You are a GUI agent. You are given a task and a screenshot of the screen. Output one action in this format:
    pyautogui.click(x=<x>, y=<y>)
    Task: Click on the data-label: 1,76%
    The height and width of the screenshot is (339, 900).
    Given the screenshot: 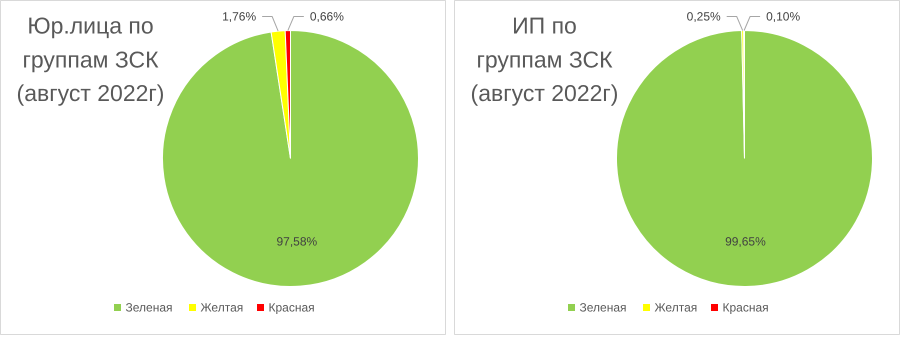 What is the action you would take?
    pyautogui.click(x=239, y=17)
    